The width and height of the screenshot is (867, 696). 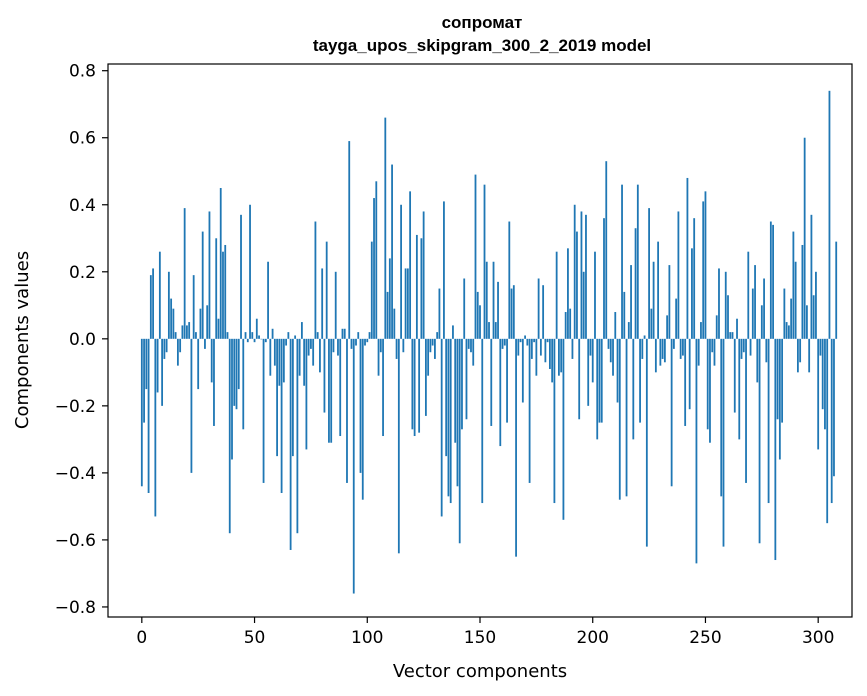 What do you see at coordinates (82, 206) in the screenshot?
I see `y-tick-label: 0.4` at bounding box center [82, 206].